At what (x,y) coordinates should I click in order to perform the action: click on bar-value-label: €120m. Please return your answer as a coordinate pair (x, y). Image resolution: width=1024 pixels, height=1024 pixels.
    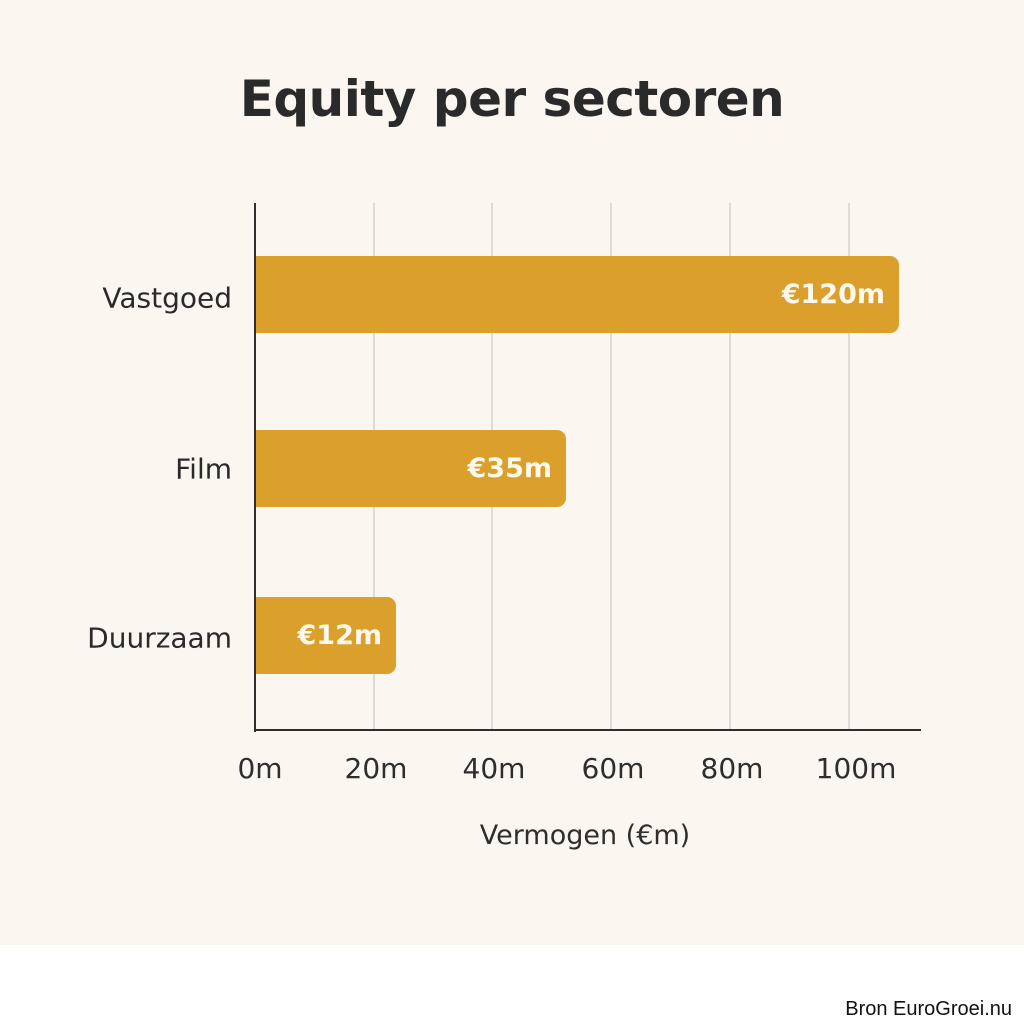
    Looking at the image, I should click on (833, 294).